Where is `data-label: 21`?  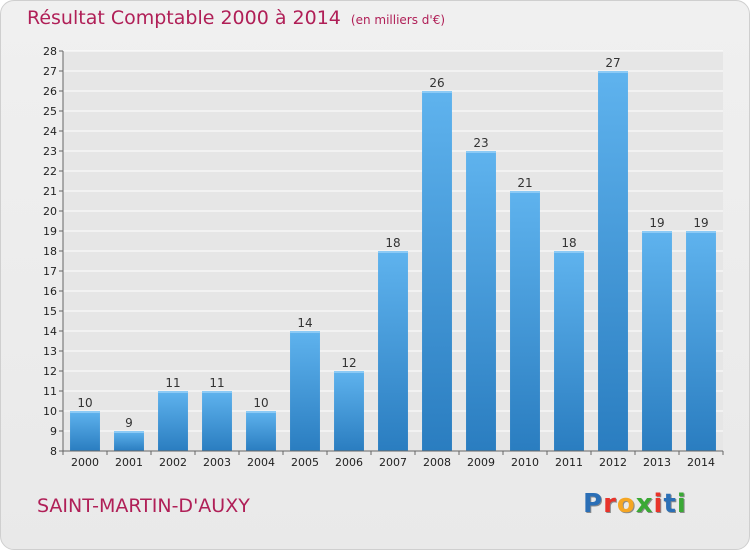
data-label: 21 is located at coordinates (524, 183).